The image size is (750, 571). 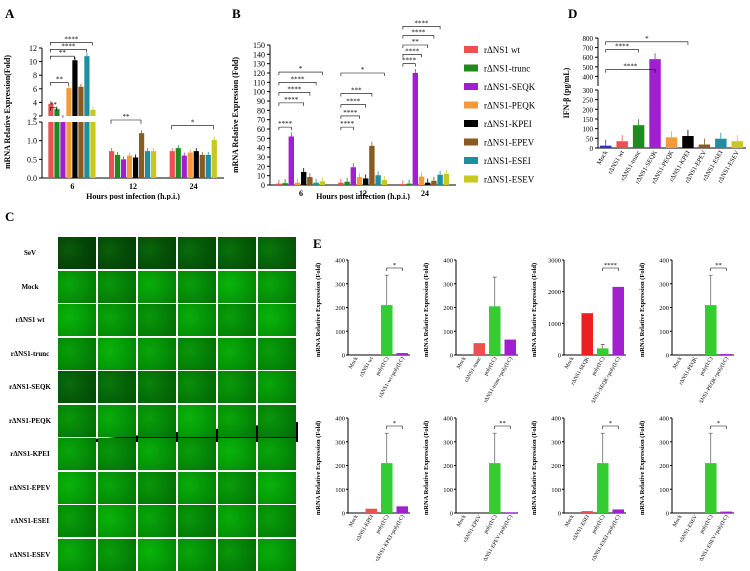 What do you see at coordinates (68, 46) in the screenshot?
I see `a-sig-label: ****` at bounding box center [68, 46].